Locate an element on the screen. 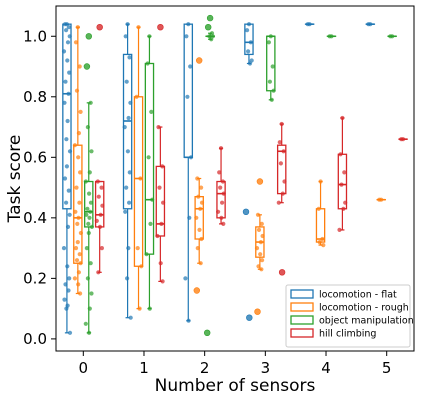 The height and width of the screenshot is (406, 423). y-tick-label: 0.2 is located at coordinates (35, 278).